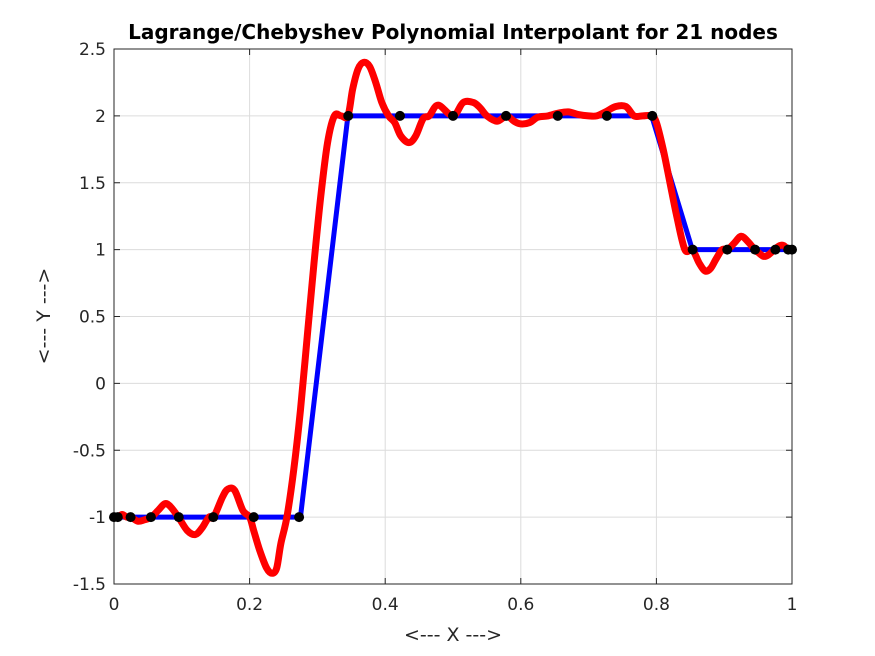  Describe the element at coordinates (100, 117) in the screenshot. I see `y-tick-label: 2` at that location.